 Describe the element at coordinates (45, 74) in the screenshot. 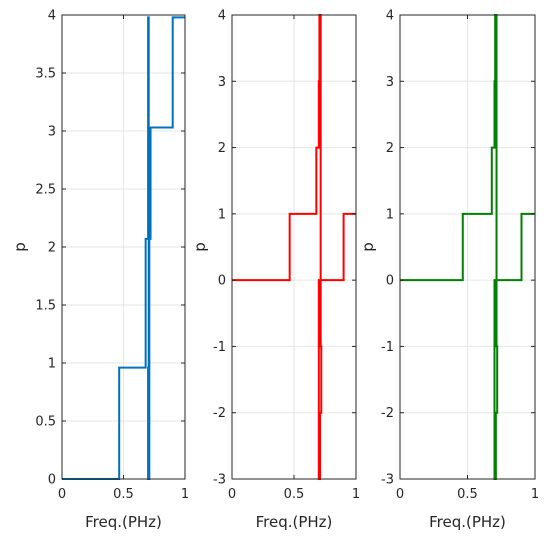

I see `y-tick-label: 3.5` at that location.